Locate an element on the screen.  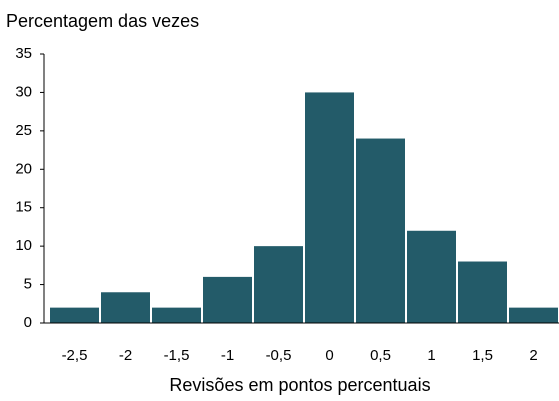
x-tick-label: 1 is located at coordinates (431, 355).